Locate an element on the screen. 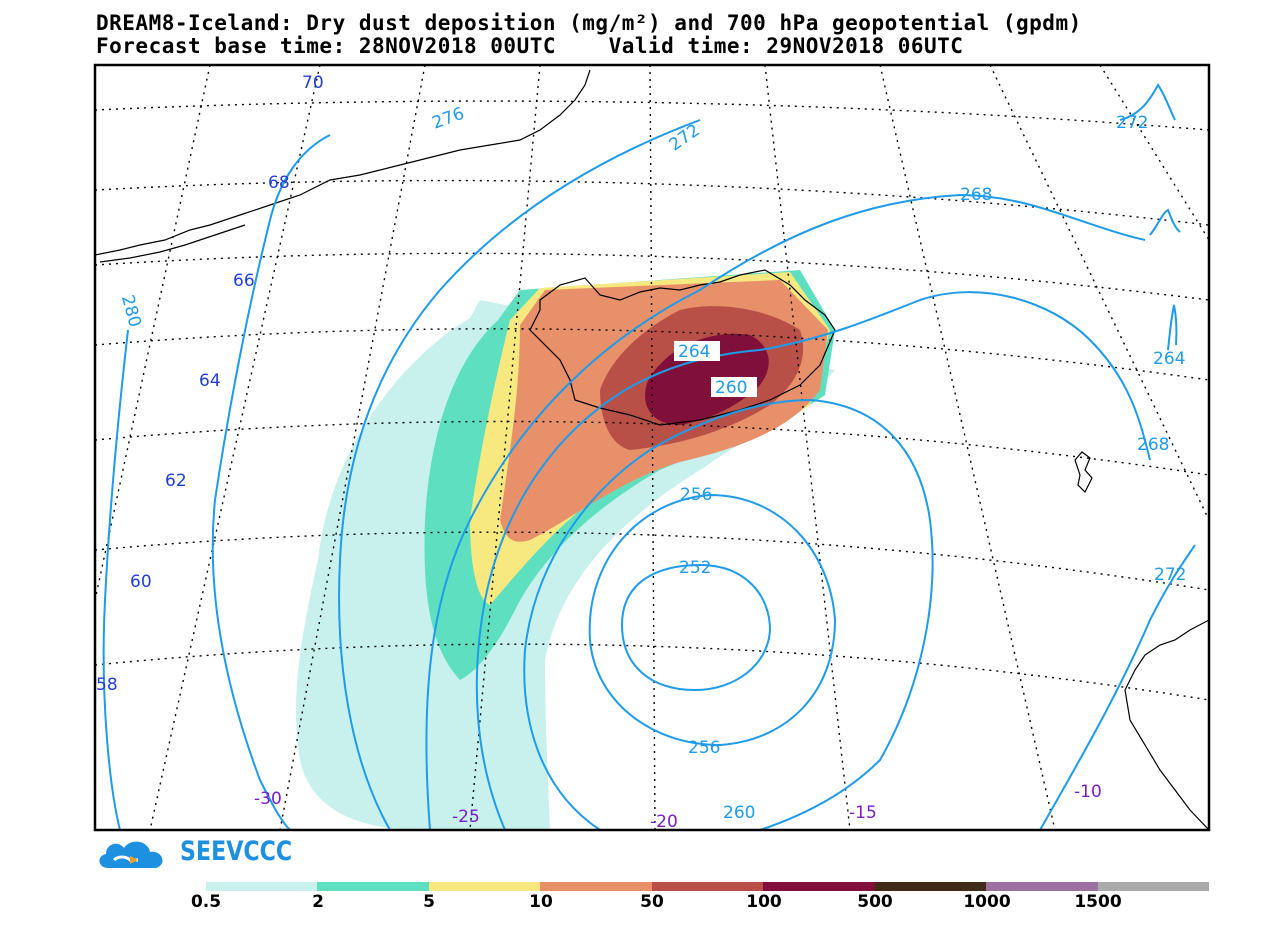 Image resolution: width=1271 pixels, height=925 pixels. lat-label: 64 is located at coordinates (210, 381).